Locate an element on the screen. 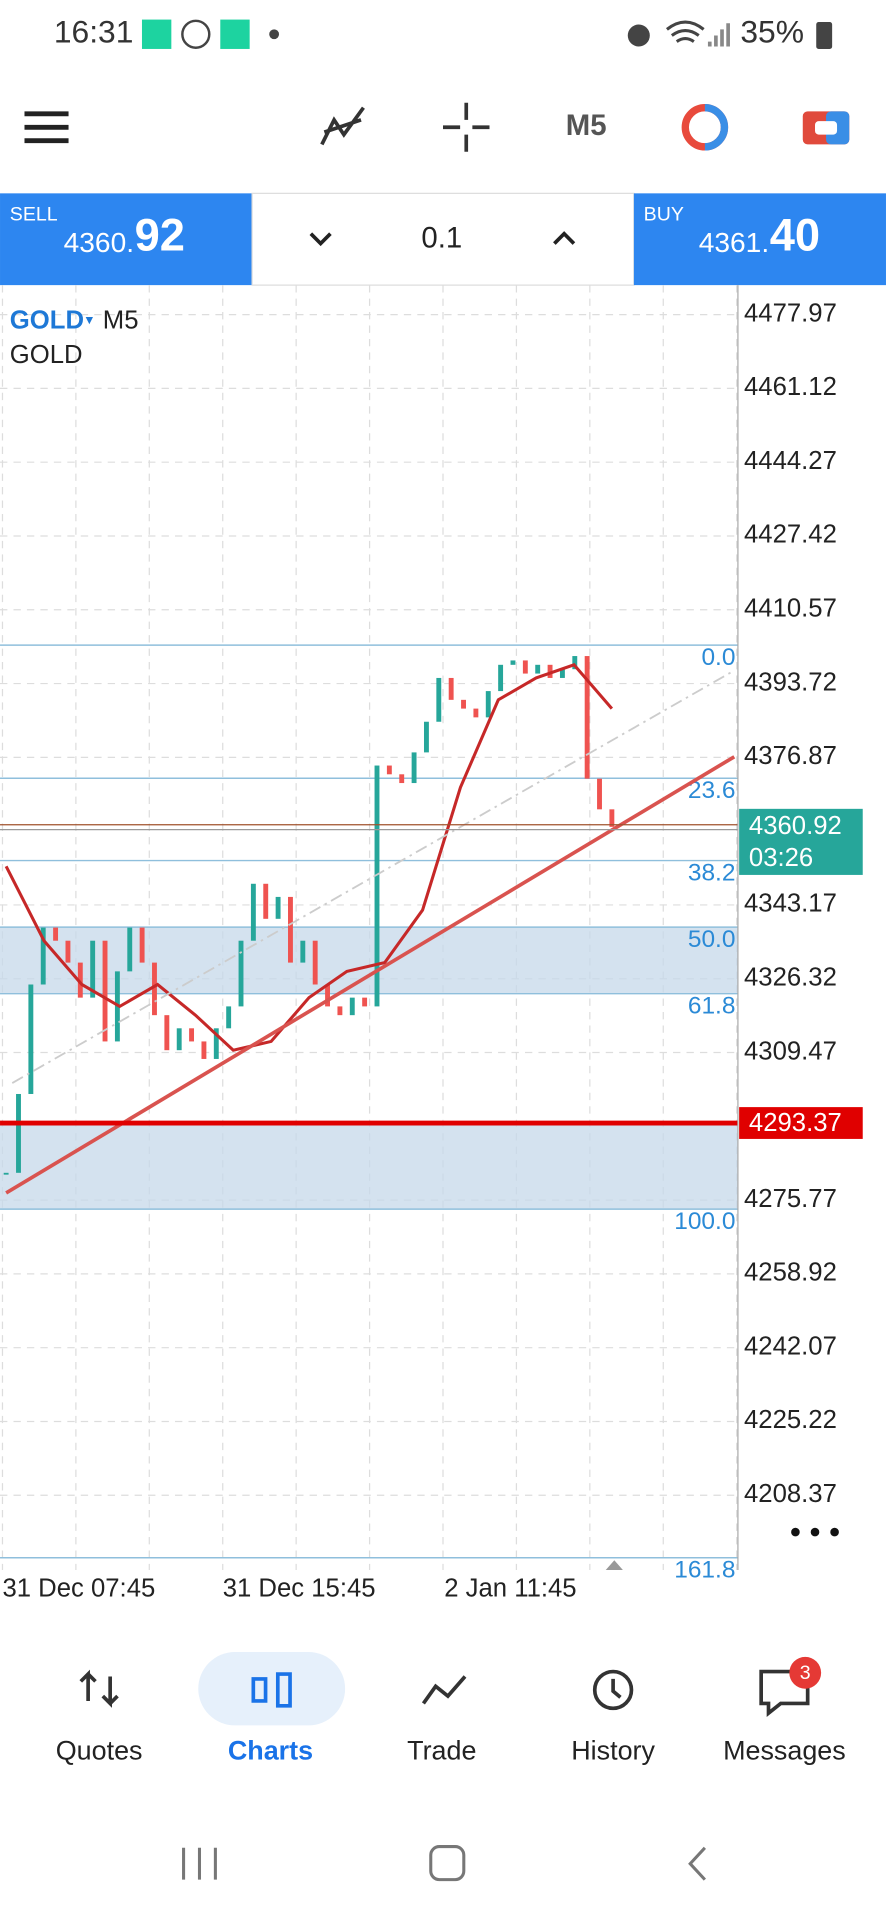 This screenshot has height=1920, width=886. back-button is located at coordinates (697, 1863).